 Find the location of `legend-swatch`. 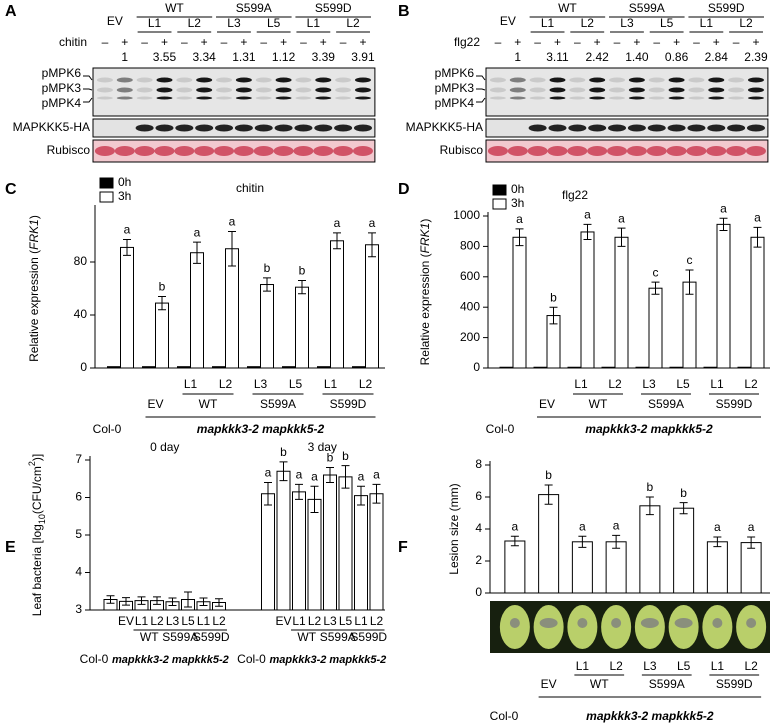

legend-swatch is located at coordinates (106, 197).